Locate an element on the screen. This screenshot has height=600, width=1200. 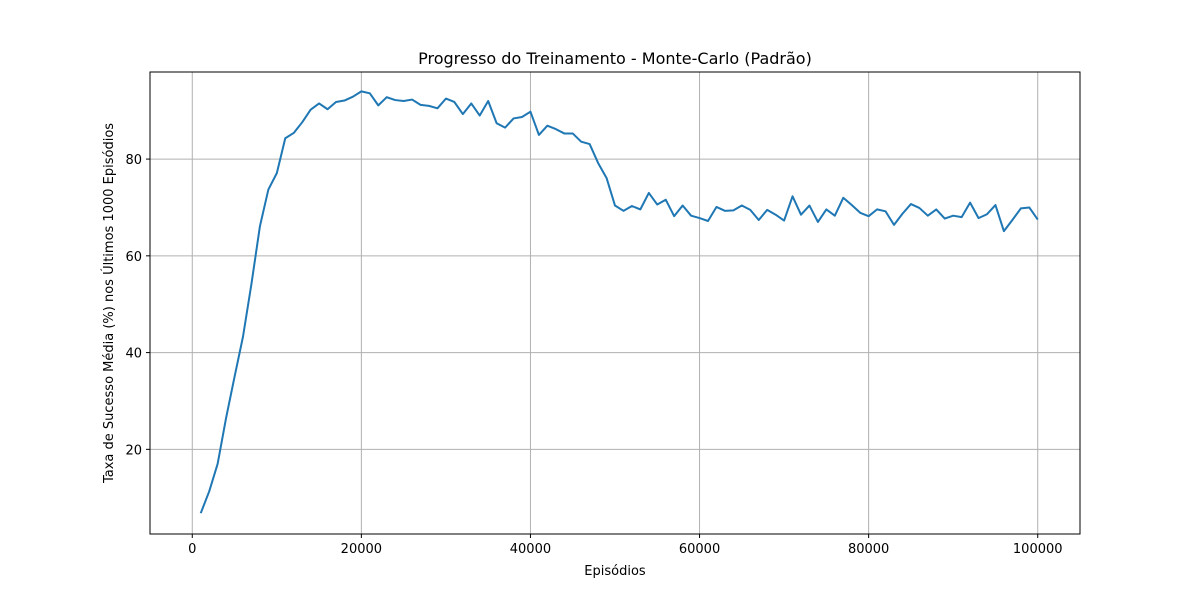
x-axis: 0 20000 40000 60000 80000 100000 is located at coordinates (625, 545).